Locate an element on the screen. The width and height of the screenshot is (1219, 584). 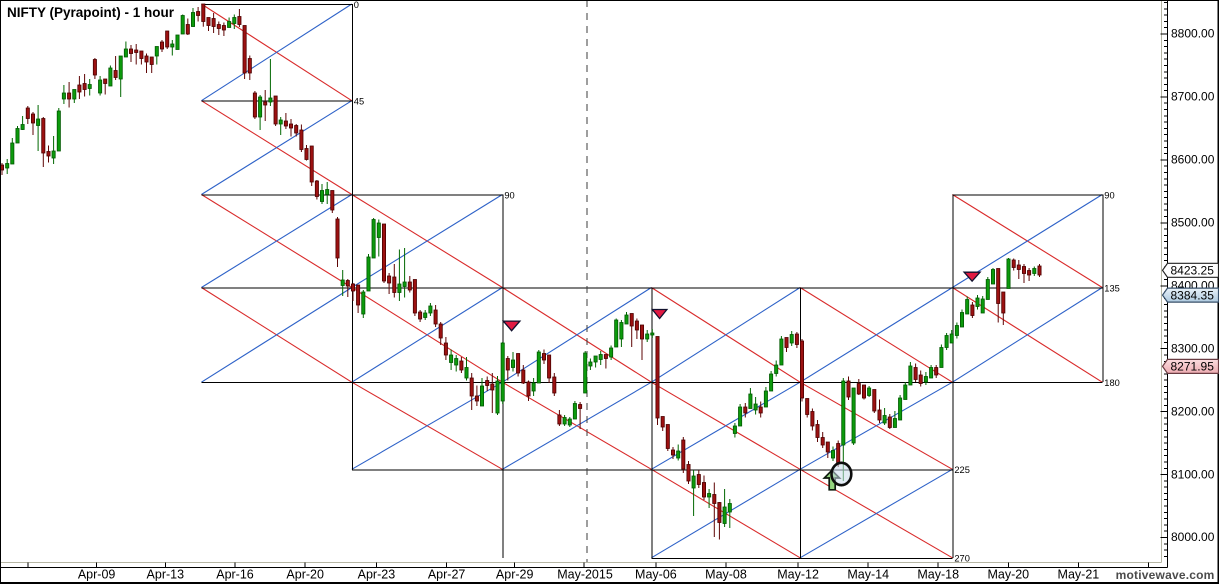
svg-text: 8500.00 is located at coordinates (1193, 223).